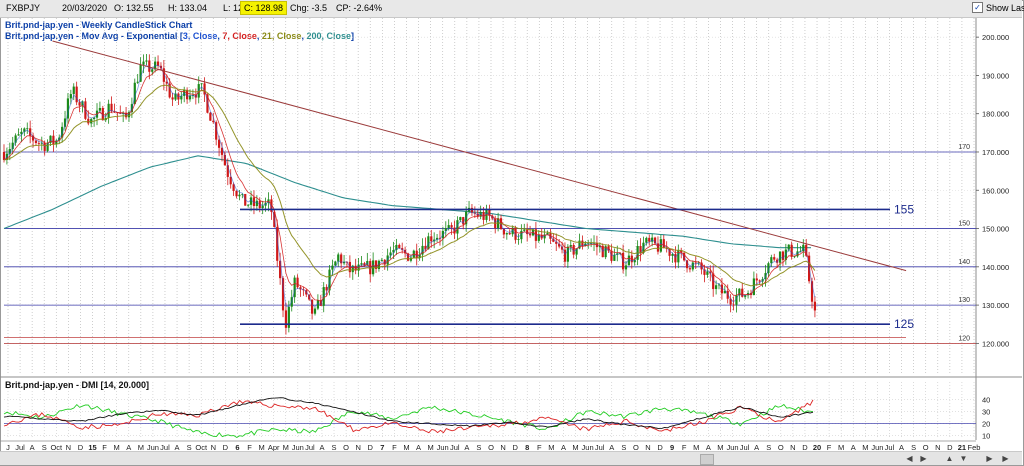 The image size is (1024, 466). I want to click on x-tick-label: Jul, so click(890, 447).